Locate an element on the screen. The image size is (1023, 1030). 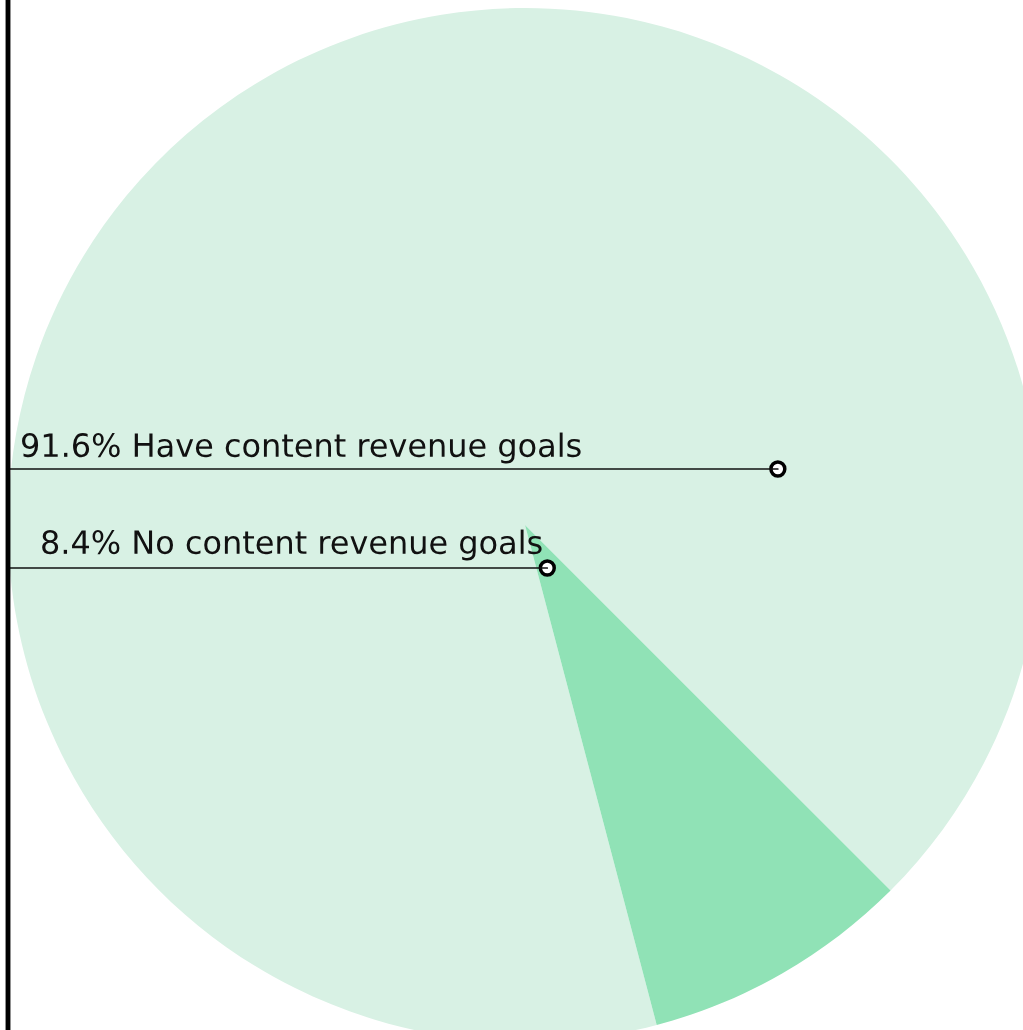
slice-label: 91.6% Have content revenue goals is located at coordinates (301, 448).